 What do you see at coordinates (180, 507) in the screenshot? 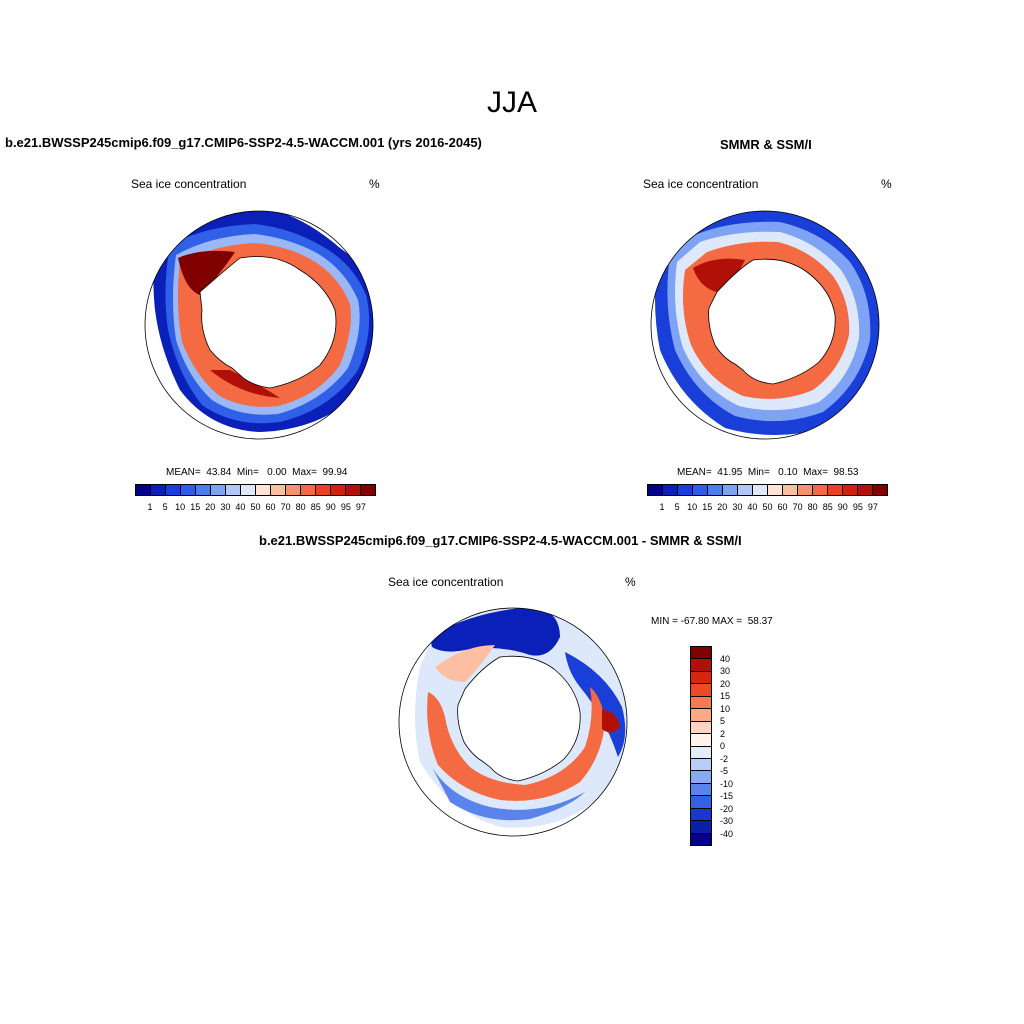
I see `model-colorbar-tick-label: 10` at bounding box center [180, 507].